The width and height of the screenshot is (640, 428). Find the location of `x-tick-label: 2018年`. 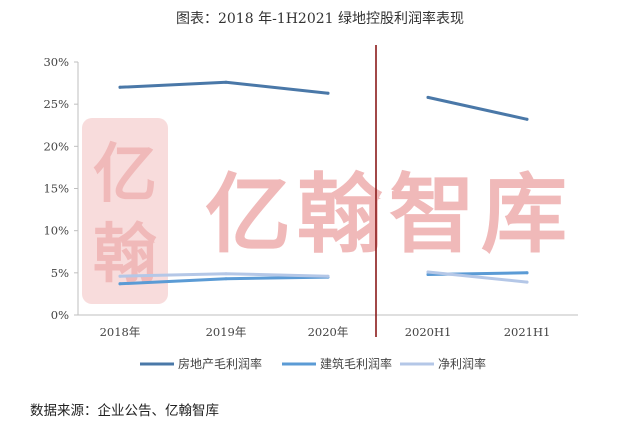

x-tick-label: 2018年 is located at coordinates (120, 332).